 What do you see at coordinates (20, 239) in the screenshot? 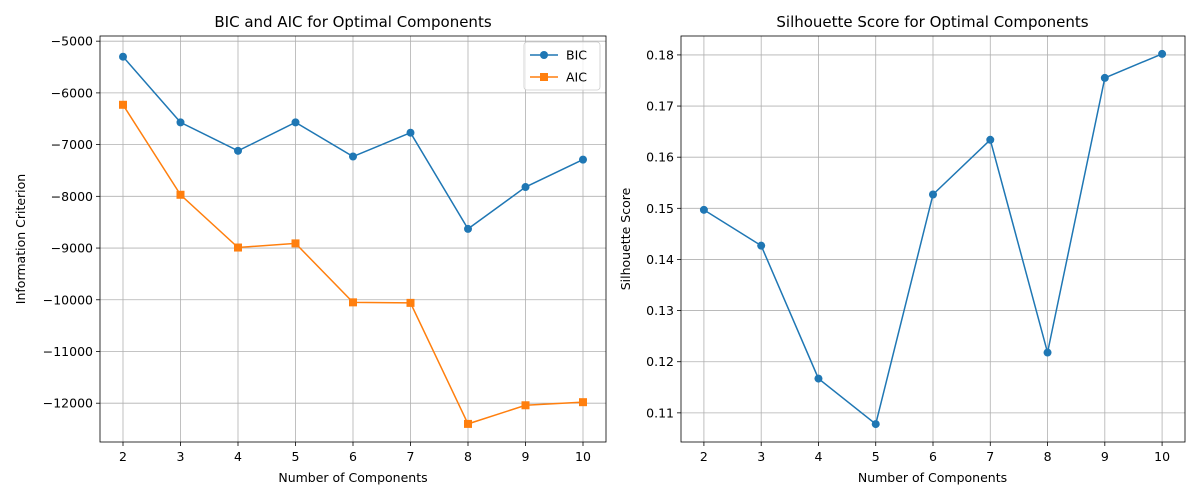
I see `y-axis-label: Information Criterion` at bounding box center [20, 239].